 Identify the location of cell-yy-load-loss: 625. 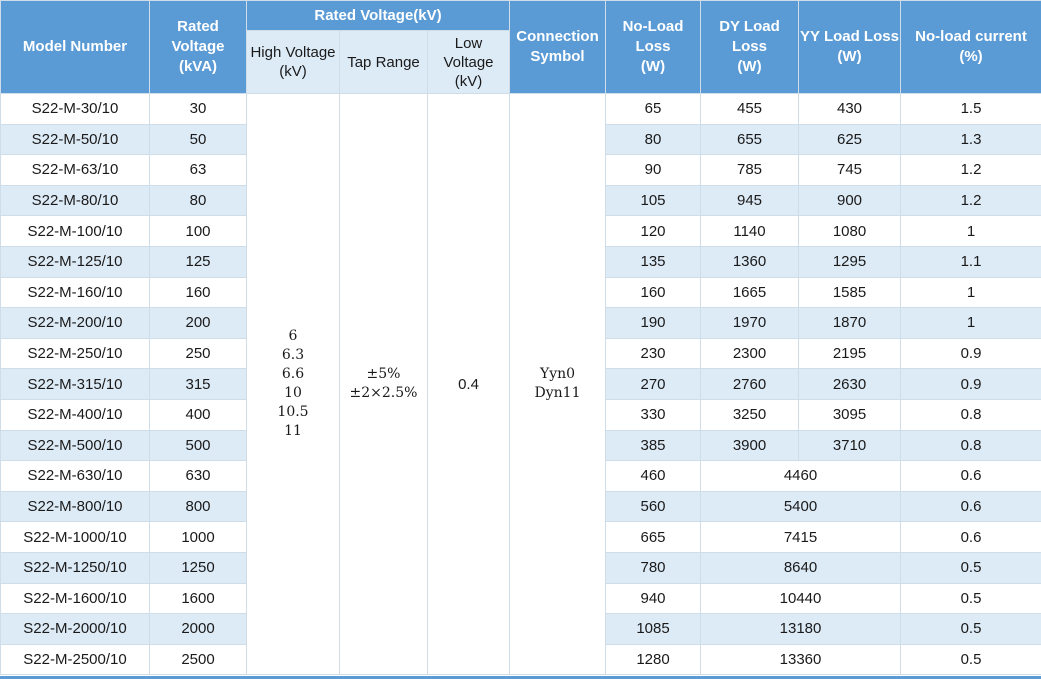
(849, 139).